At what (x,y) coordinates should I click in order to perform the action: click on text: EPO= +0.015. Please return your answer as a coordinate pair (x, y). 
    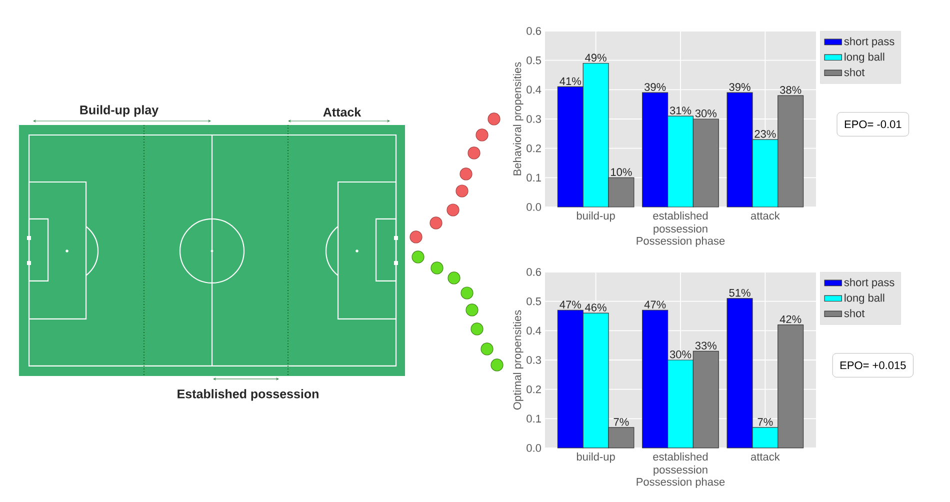
    Looking at the image, I should click on (873, 365).